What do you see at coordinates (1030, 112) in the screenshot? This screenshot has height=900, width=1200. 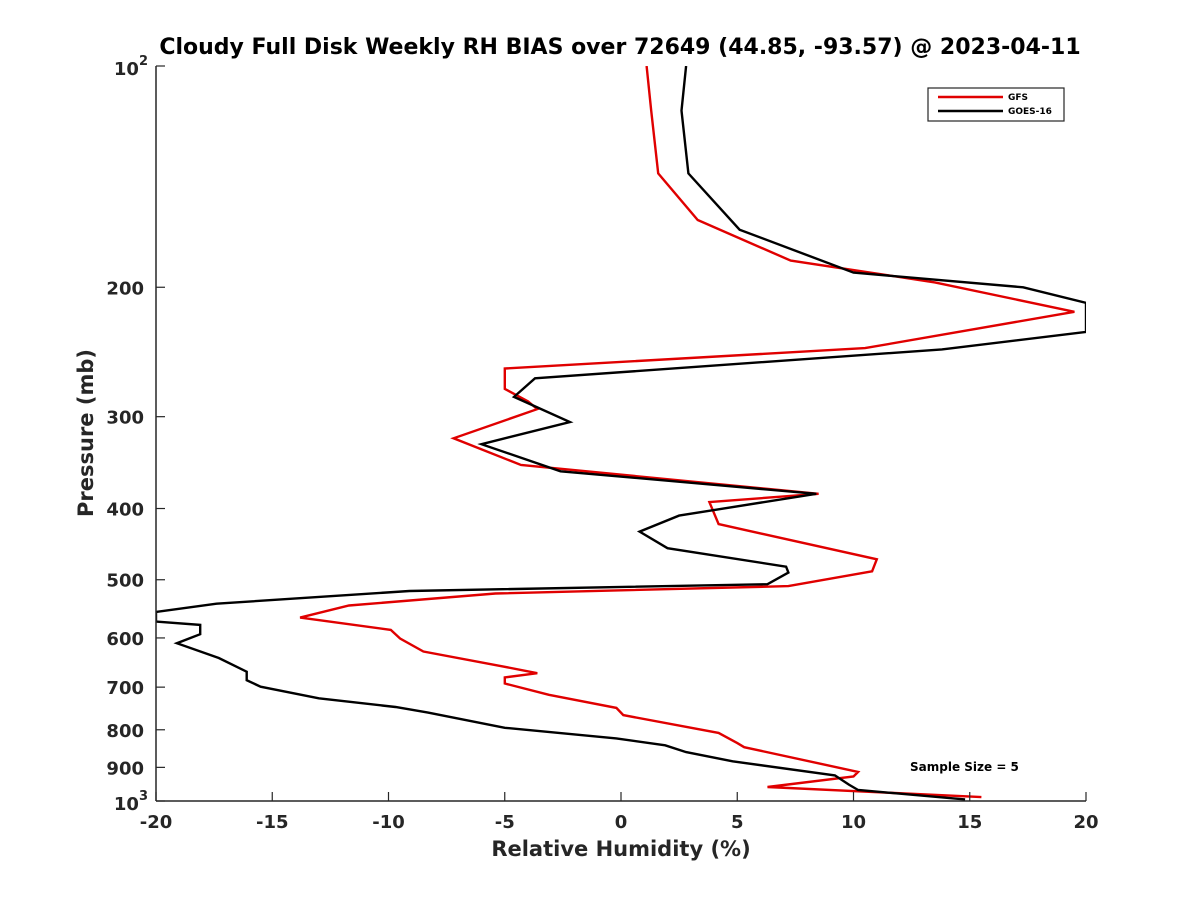 I see `legend-label-goes16: GOES-16` at bounding box center [1030, 112].